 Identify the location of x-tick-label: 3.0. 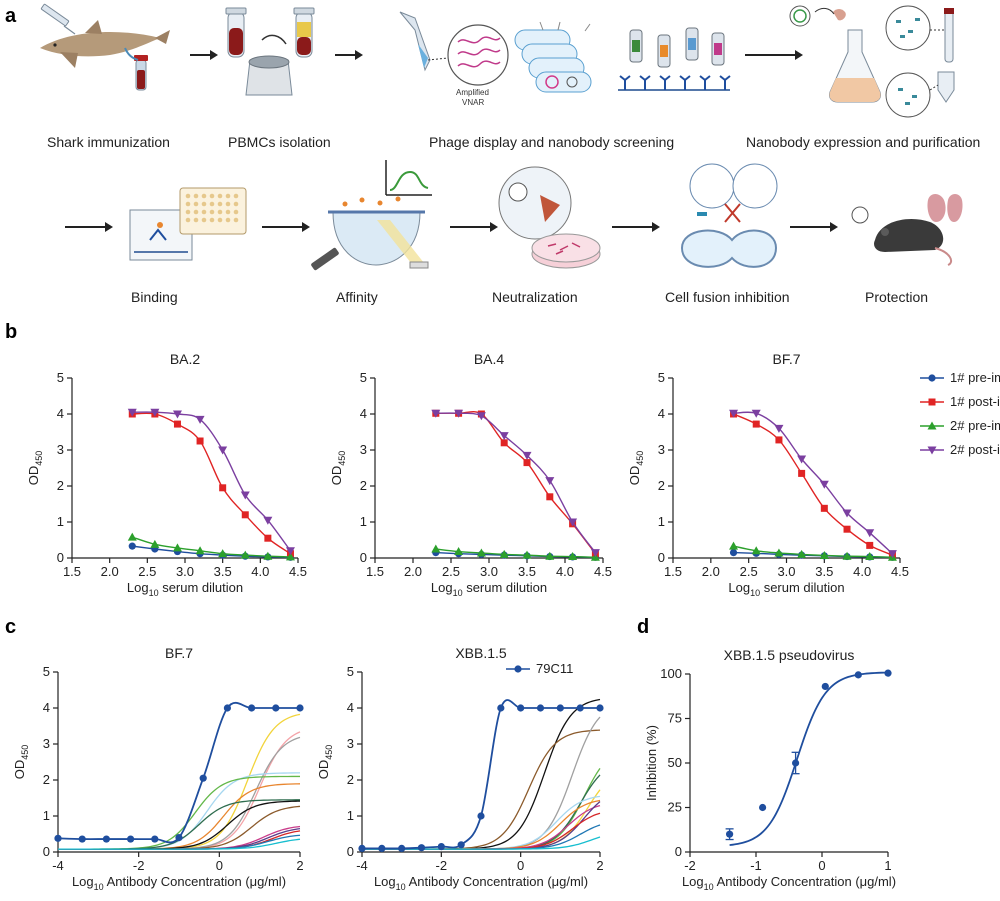
(185, 571).